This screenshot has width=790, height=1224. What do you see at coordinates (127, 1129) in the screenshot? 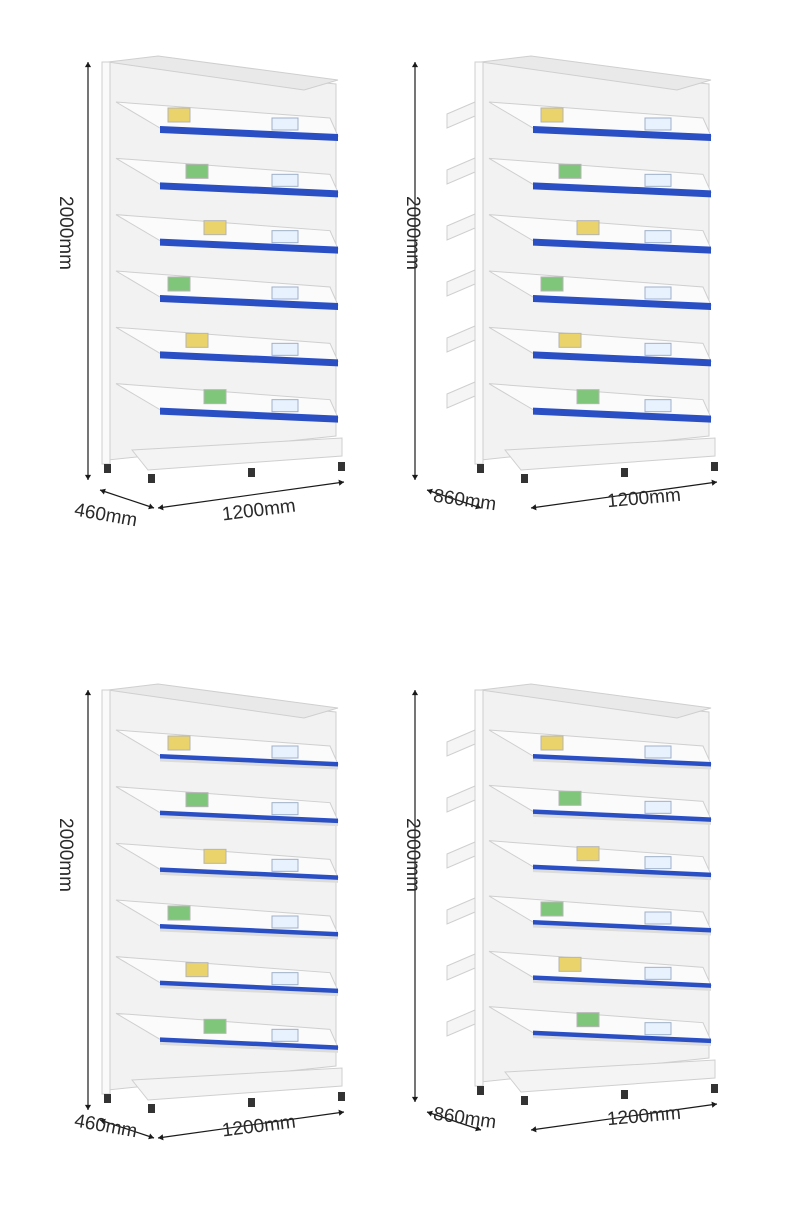
I see `depth-arrow` at bounding box center [127, 1129].